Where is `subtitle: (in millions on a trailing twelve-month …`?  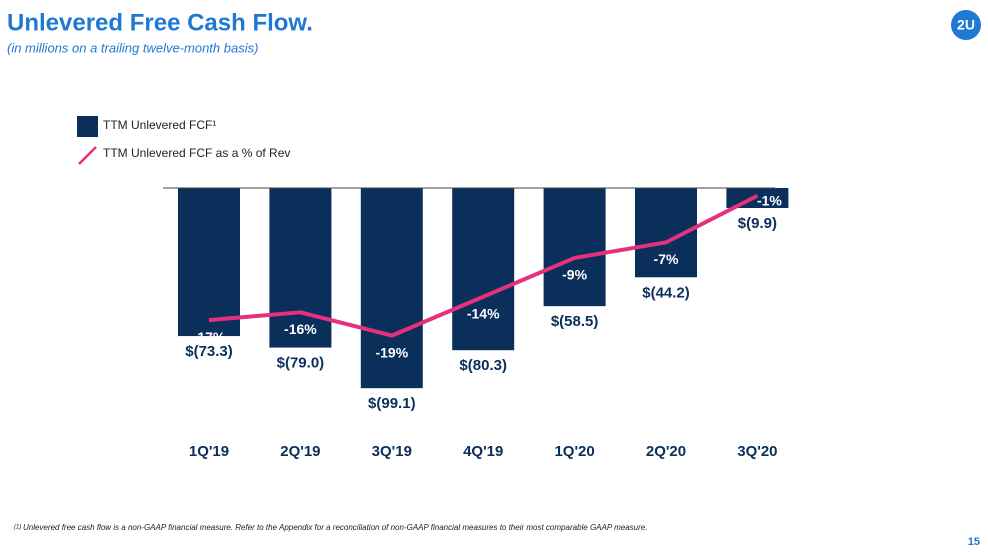 subtitle: (in millions on a trailing twelve-month … is located at coordinates (132, 47).